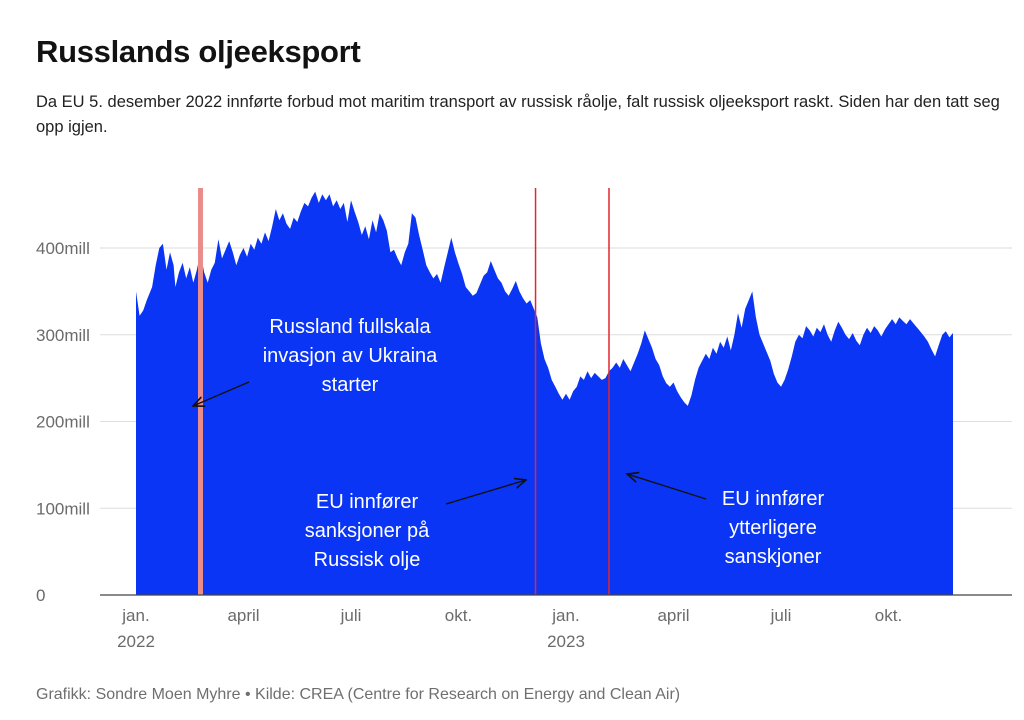  I want to click on y-tick-label-300: 300mill, so click(63, 335).